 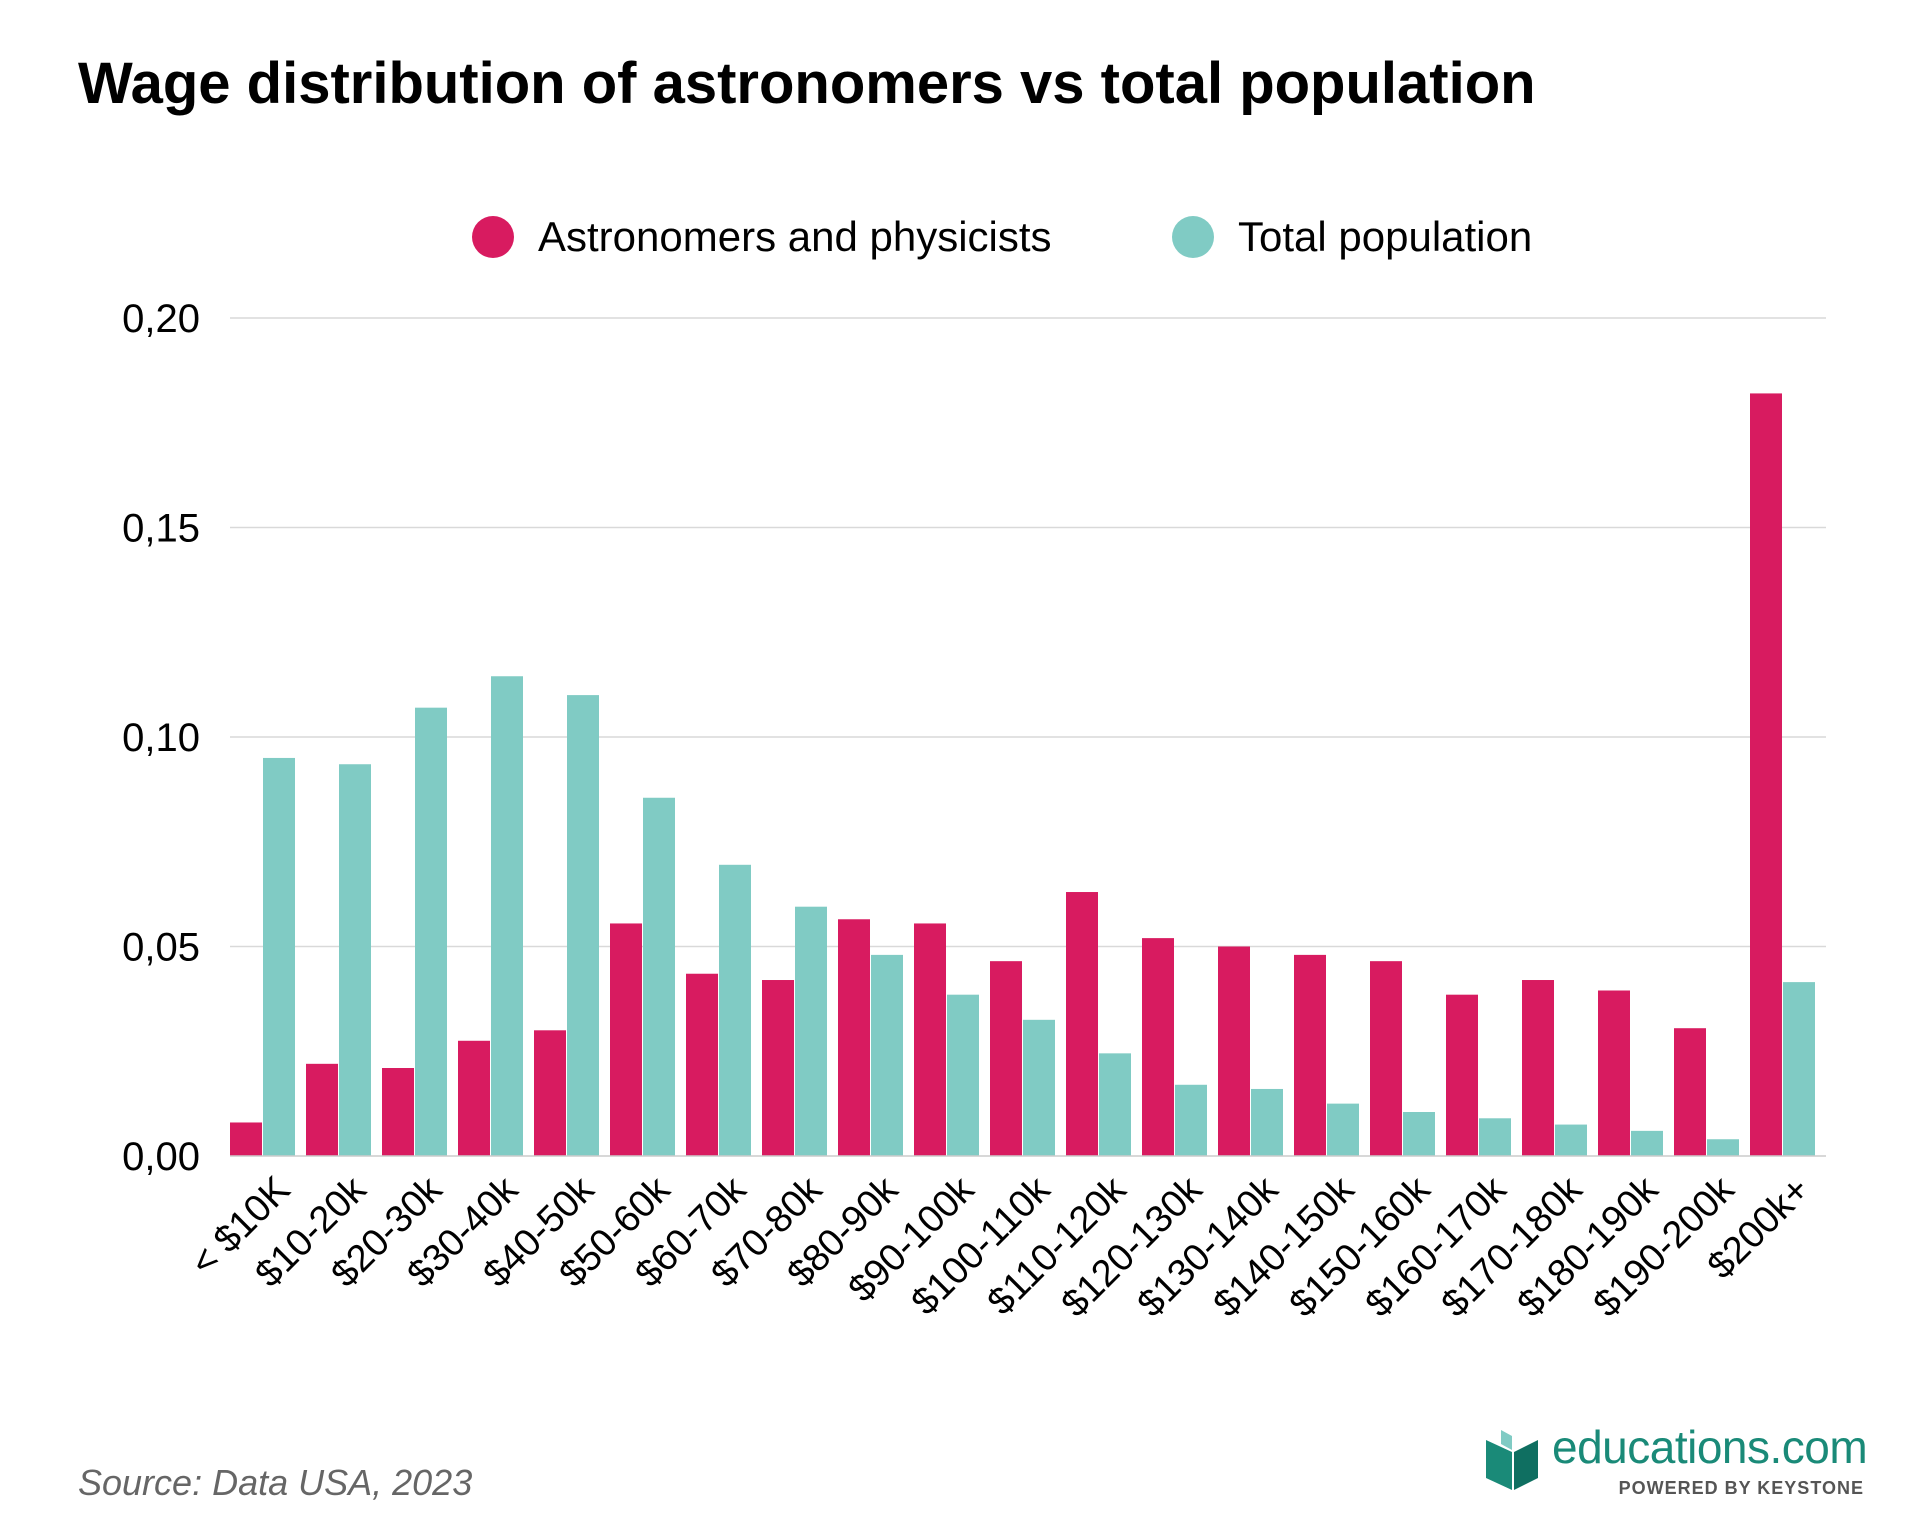 I want to click on y-tick-label: 0,10, so click(x=161, y=738).